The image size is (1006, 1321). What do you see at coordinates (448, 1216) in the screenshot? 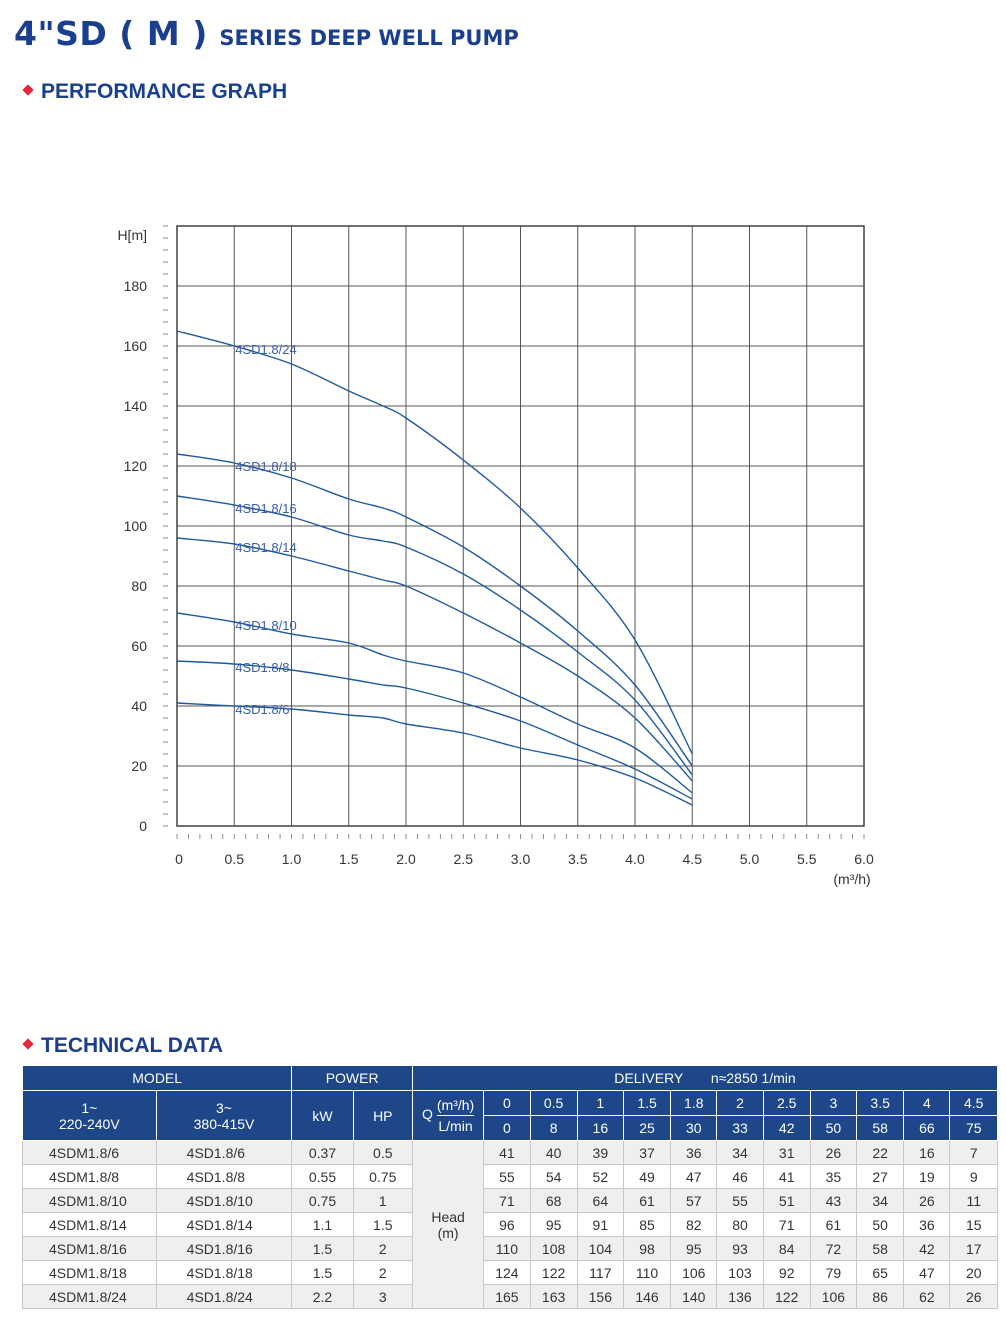
I see `head-label: Head` at bounding box center [448, 1216].